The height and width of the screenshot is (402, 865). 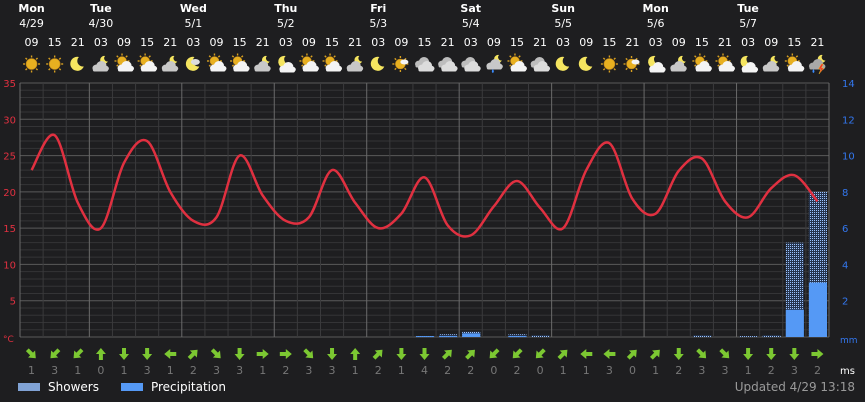 I want to click on temp-tick: 10, so click(x=9, y=265).